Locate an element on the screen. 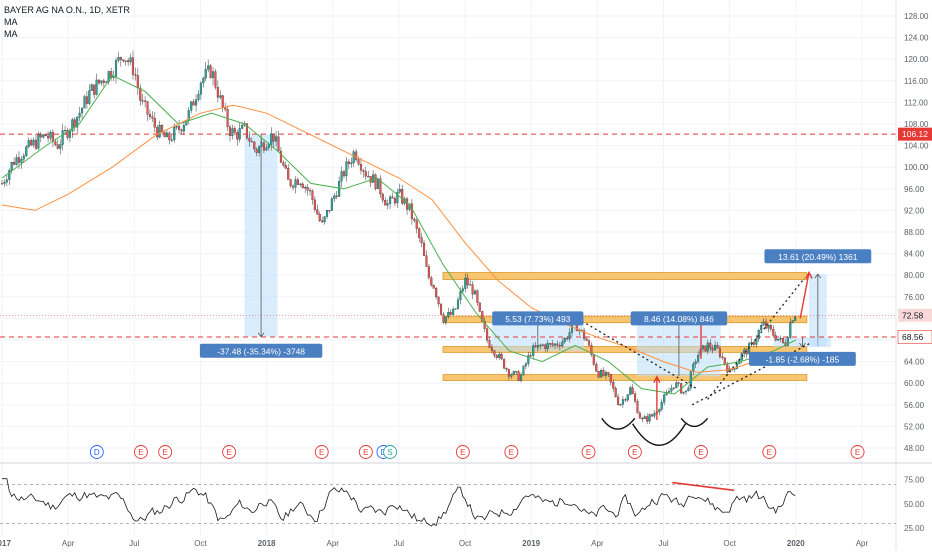  measure-arrow-head is located at coordinates (818, 276).